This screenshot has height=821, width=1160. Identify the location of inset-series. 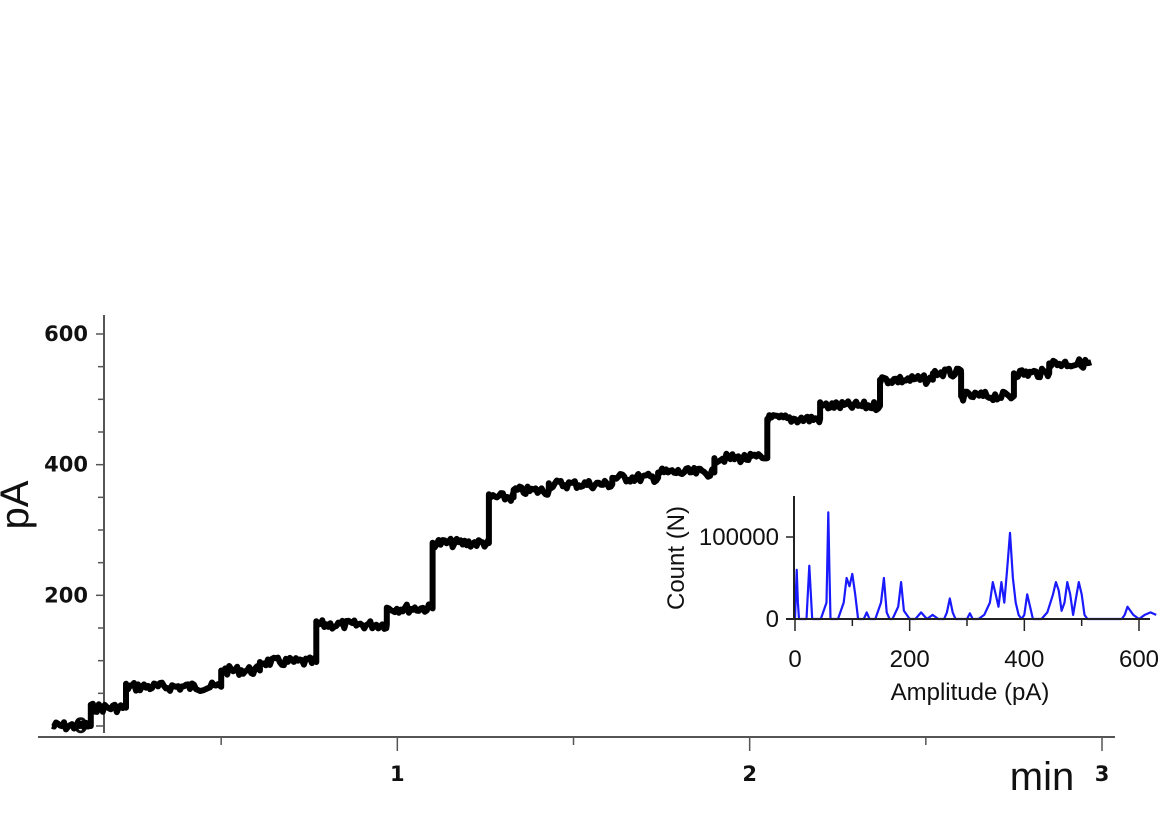
(975, 566).